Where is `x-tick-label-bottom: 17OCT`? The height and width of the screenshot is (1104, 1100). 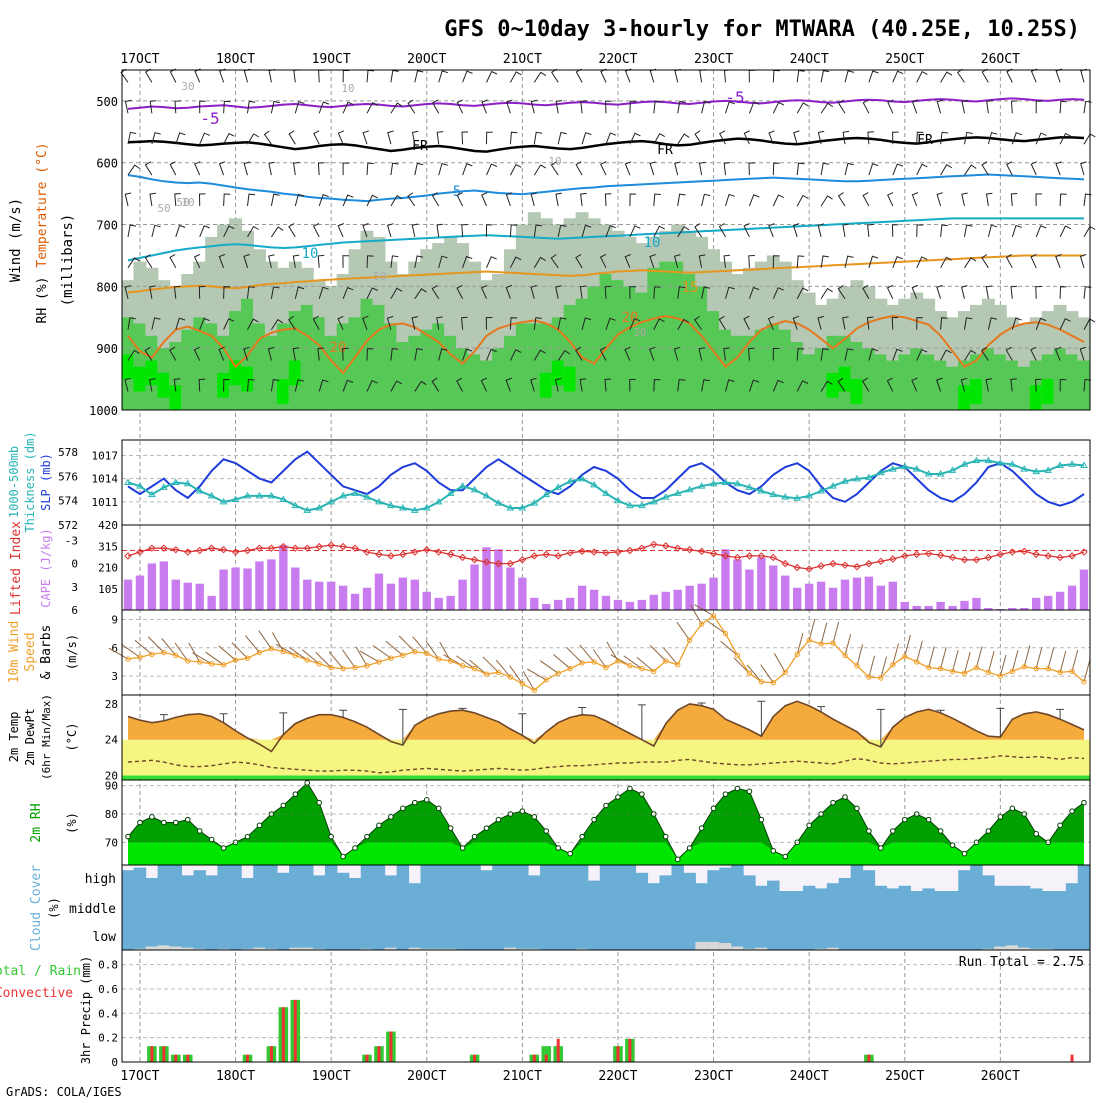 x-tick-label-bottom: 17OCT is located at coordinates (139, 1076).